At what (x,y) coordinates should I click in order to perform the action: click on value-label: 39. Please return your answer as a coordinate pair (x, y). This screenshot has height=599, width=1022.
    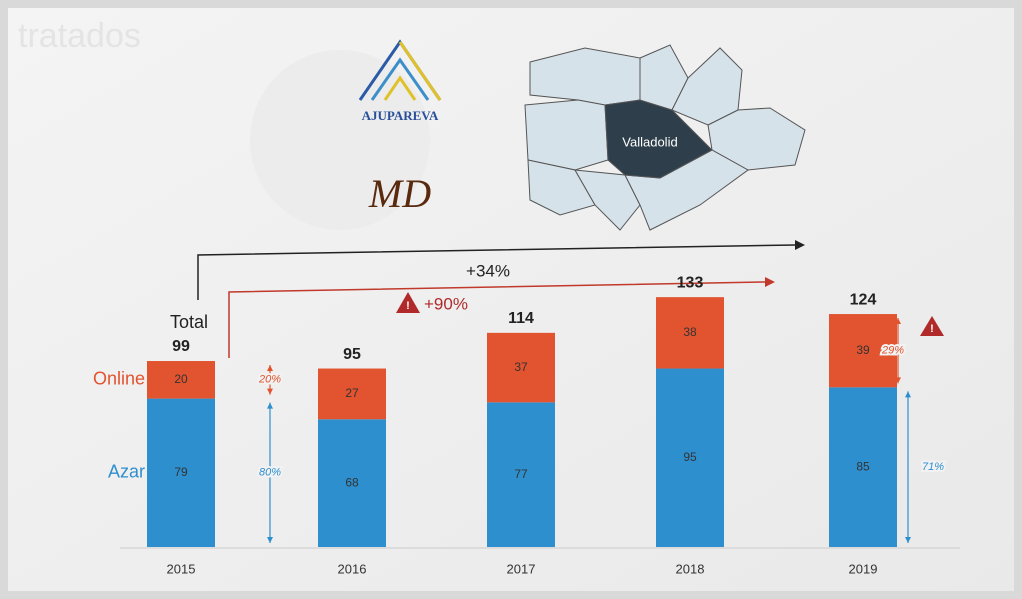
    Looking at the image, I should click on (863, 350).